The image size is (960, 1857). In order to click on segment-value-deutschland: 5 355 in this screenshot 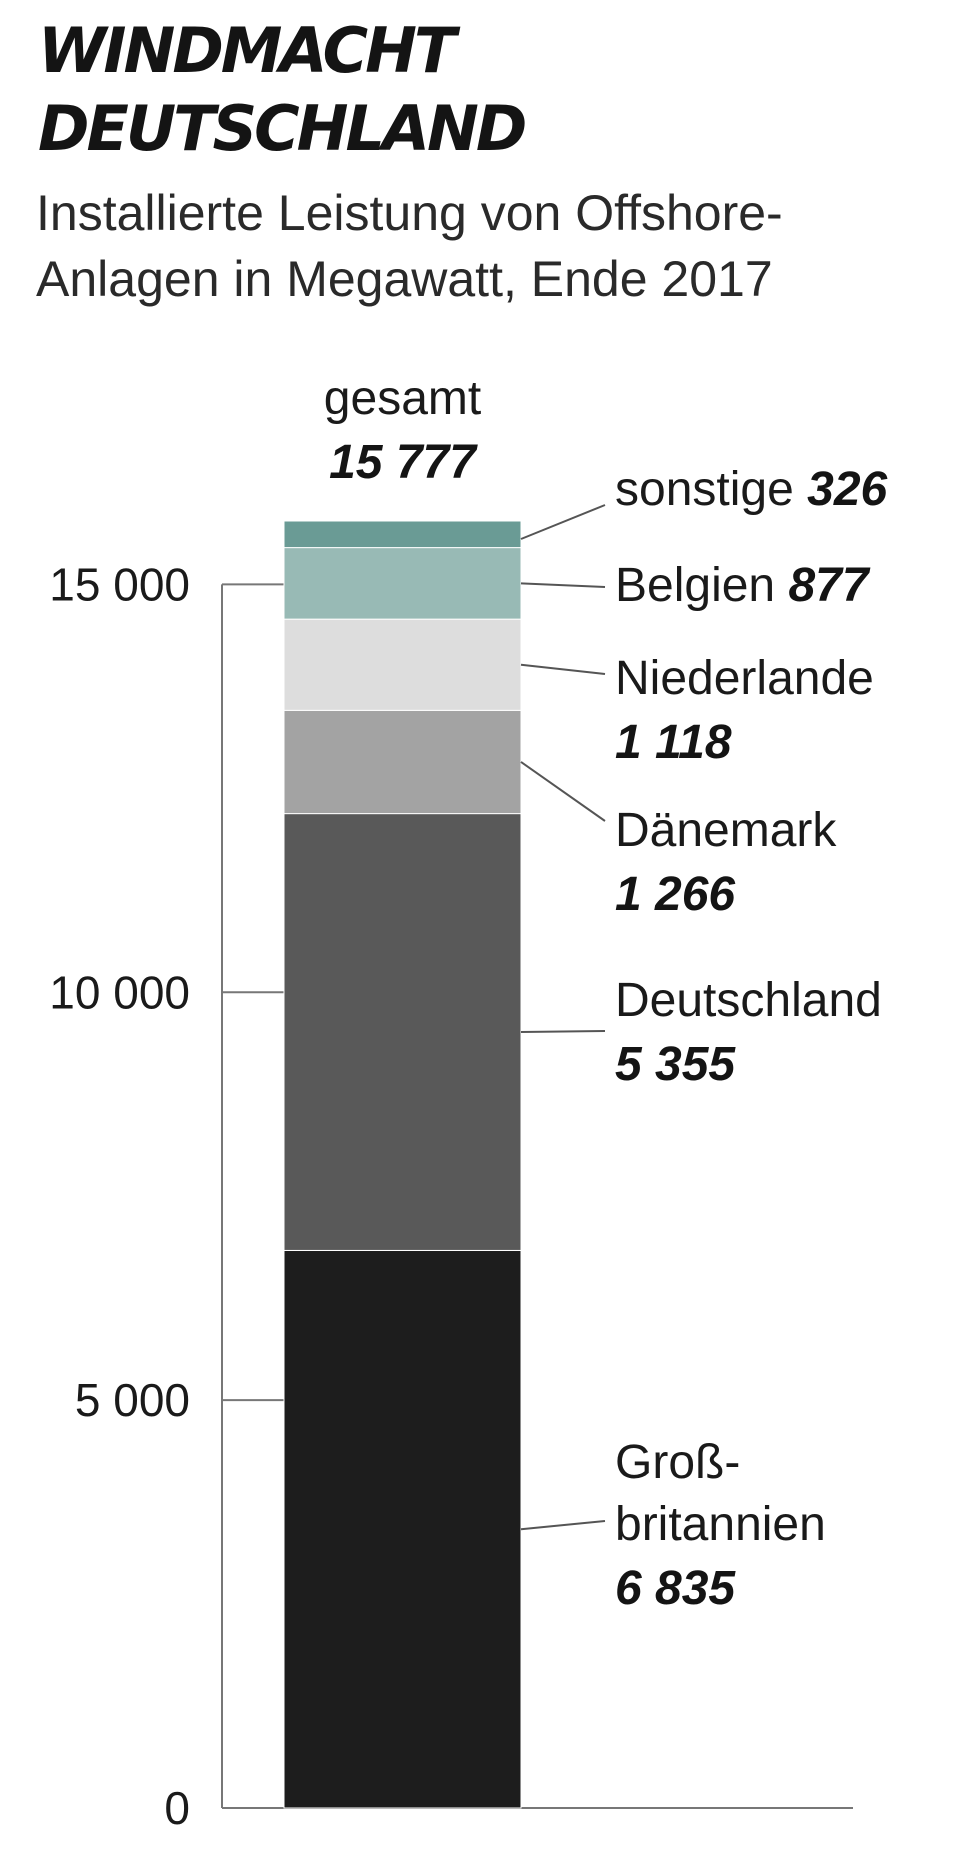, I will do `click(675, 1064)`.